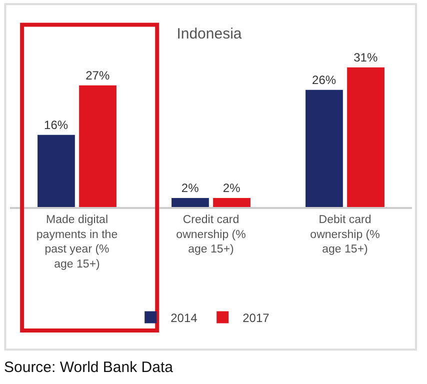 This screenshot has width=427, height=384. I want to click on x-tick-label: Made digital payments in the past year (% age 15+), so click(77, 242).